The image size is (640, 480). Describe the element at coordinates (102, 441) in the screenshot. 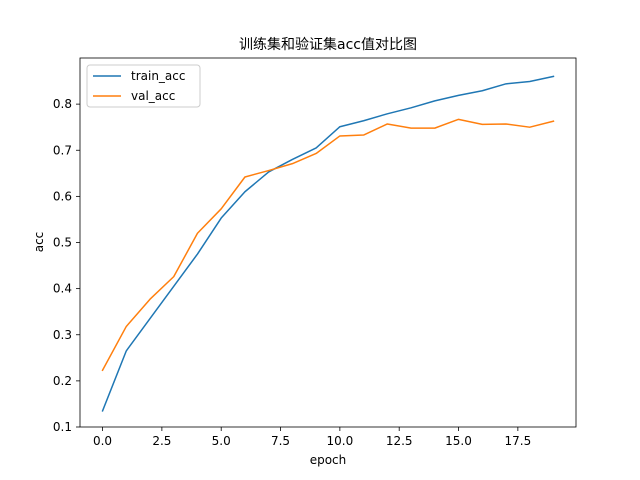

I see `x-tick-label: 0.0` at that location.